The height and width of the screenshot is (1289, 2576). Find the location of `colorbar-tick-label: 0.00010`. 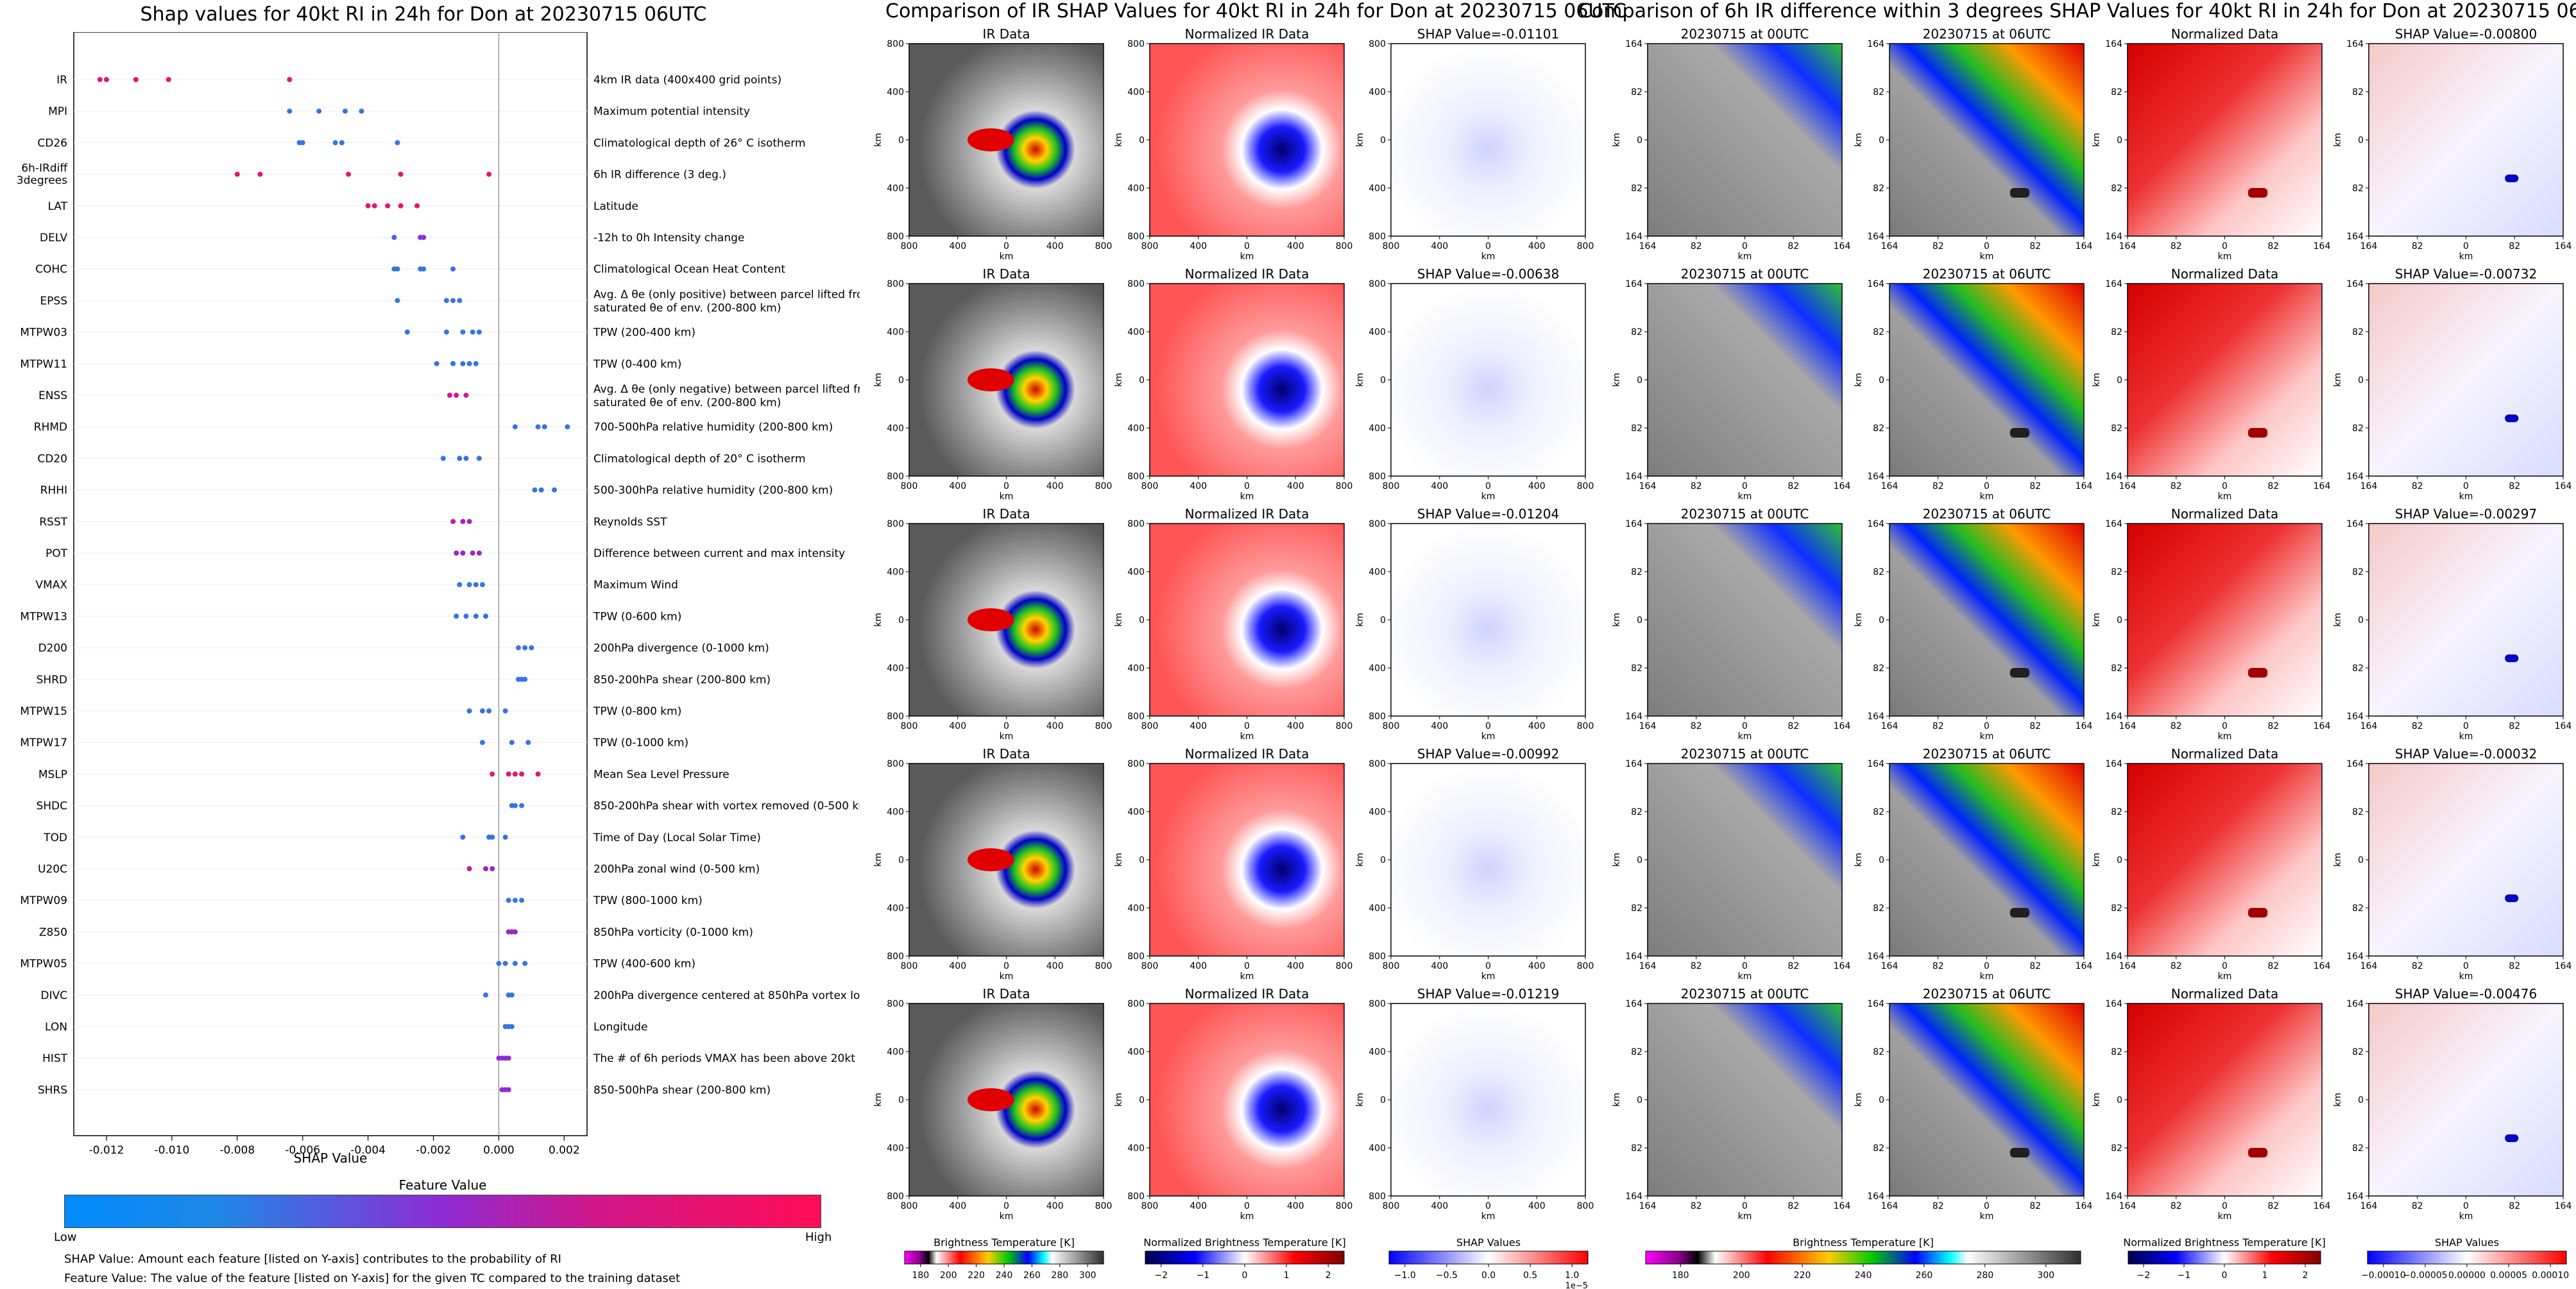

colorbar-tick-label: 0.00010 is located at coordinates (2550, 1275).